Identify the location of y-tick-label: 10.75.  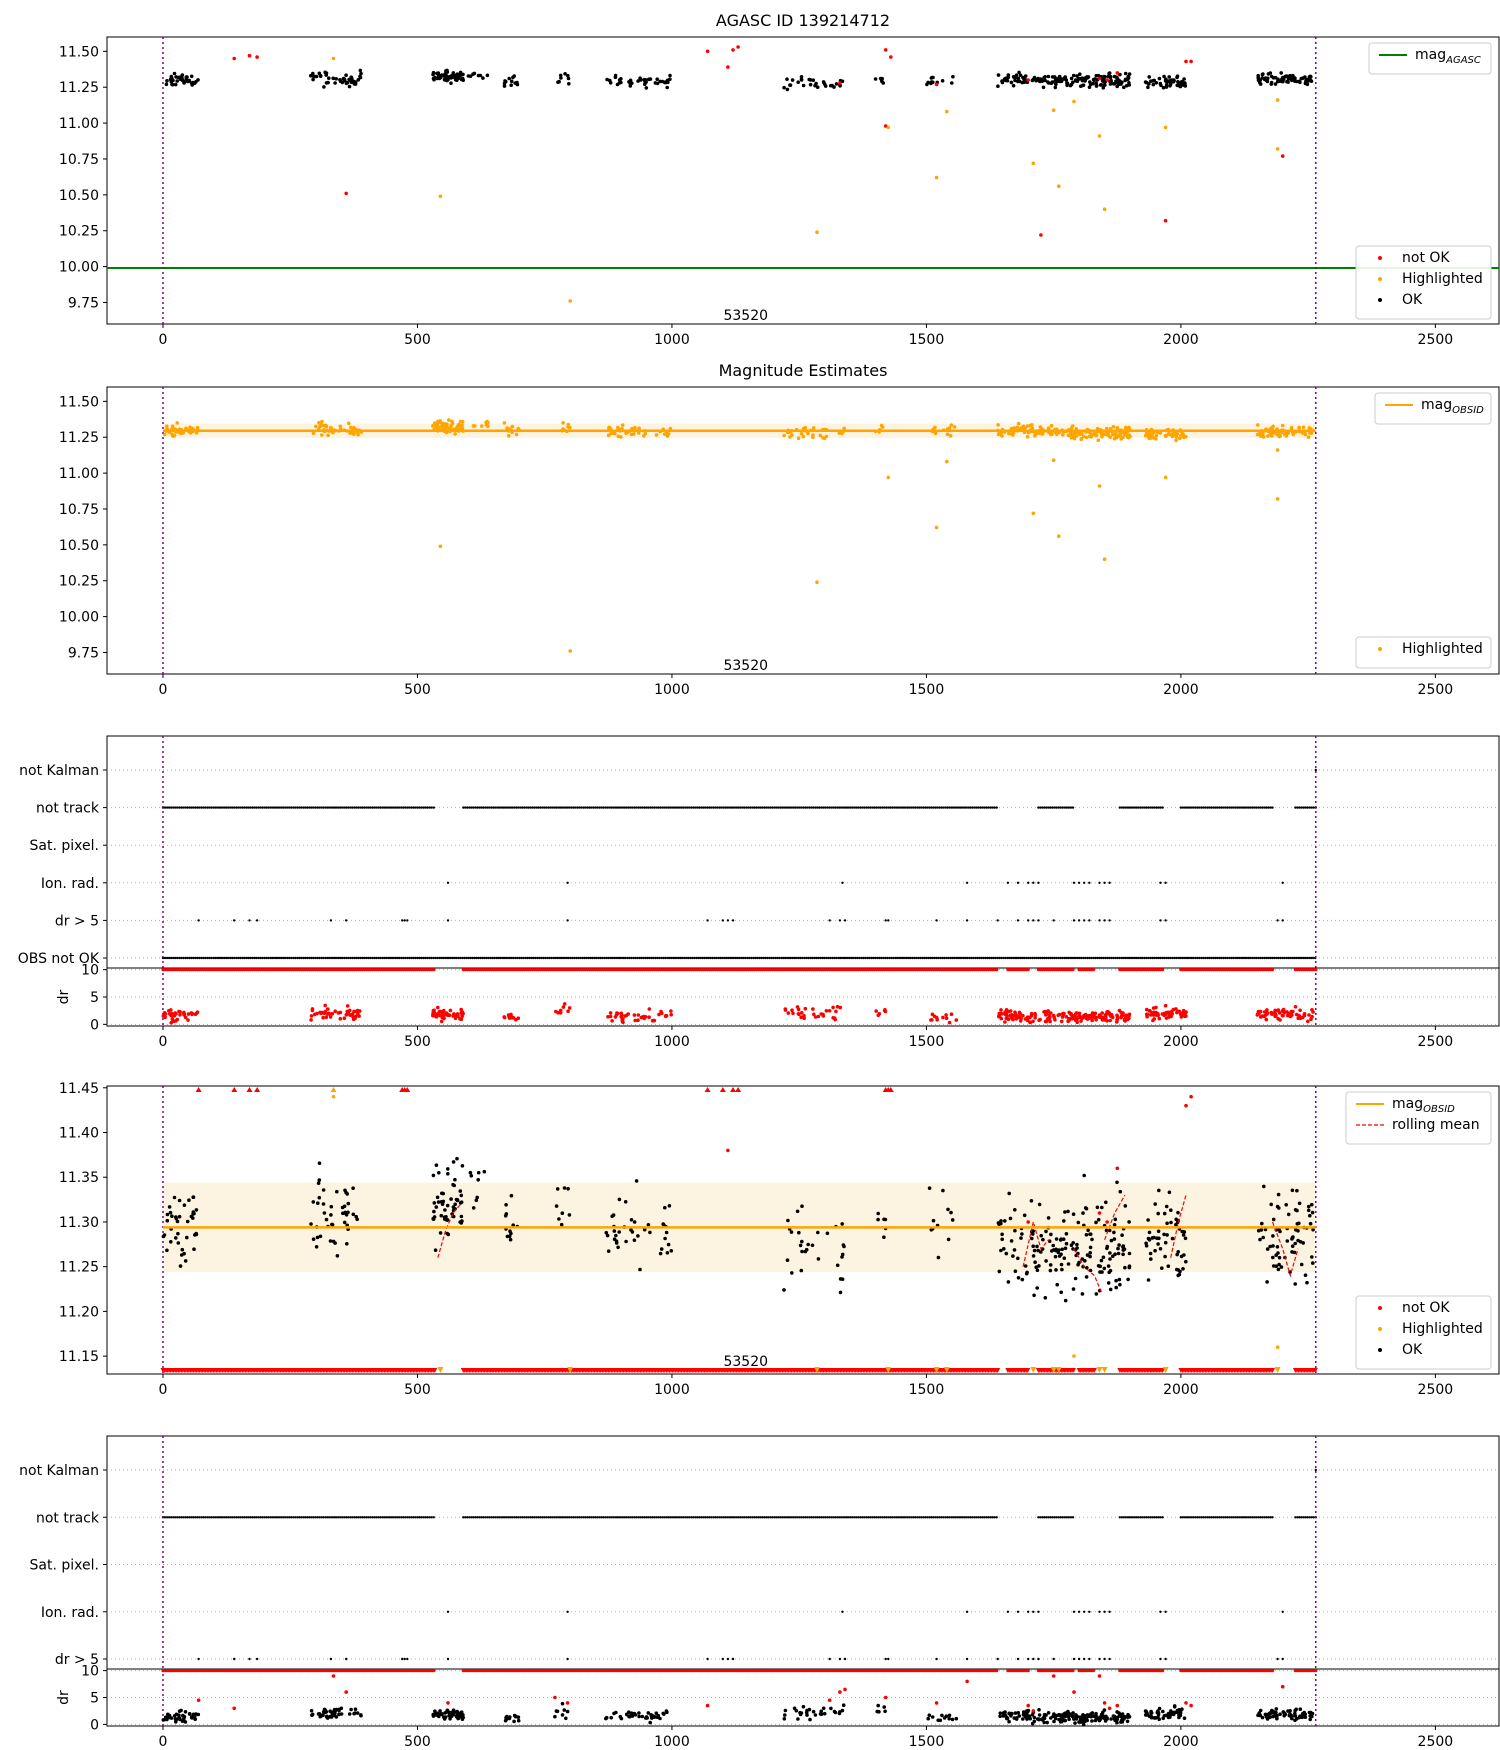
(79, 160).